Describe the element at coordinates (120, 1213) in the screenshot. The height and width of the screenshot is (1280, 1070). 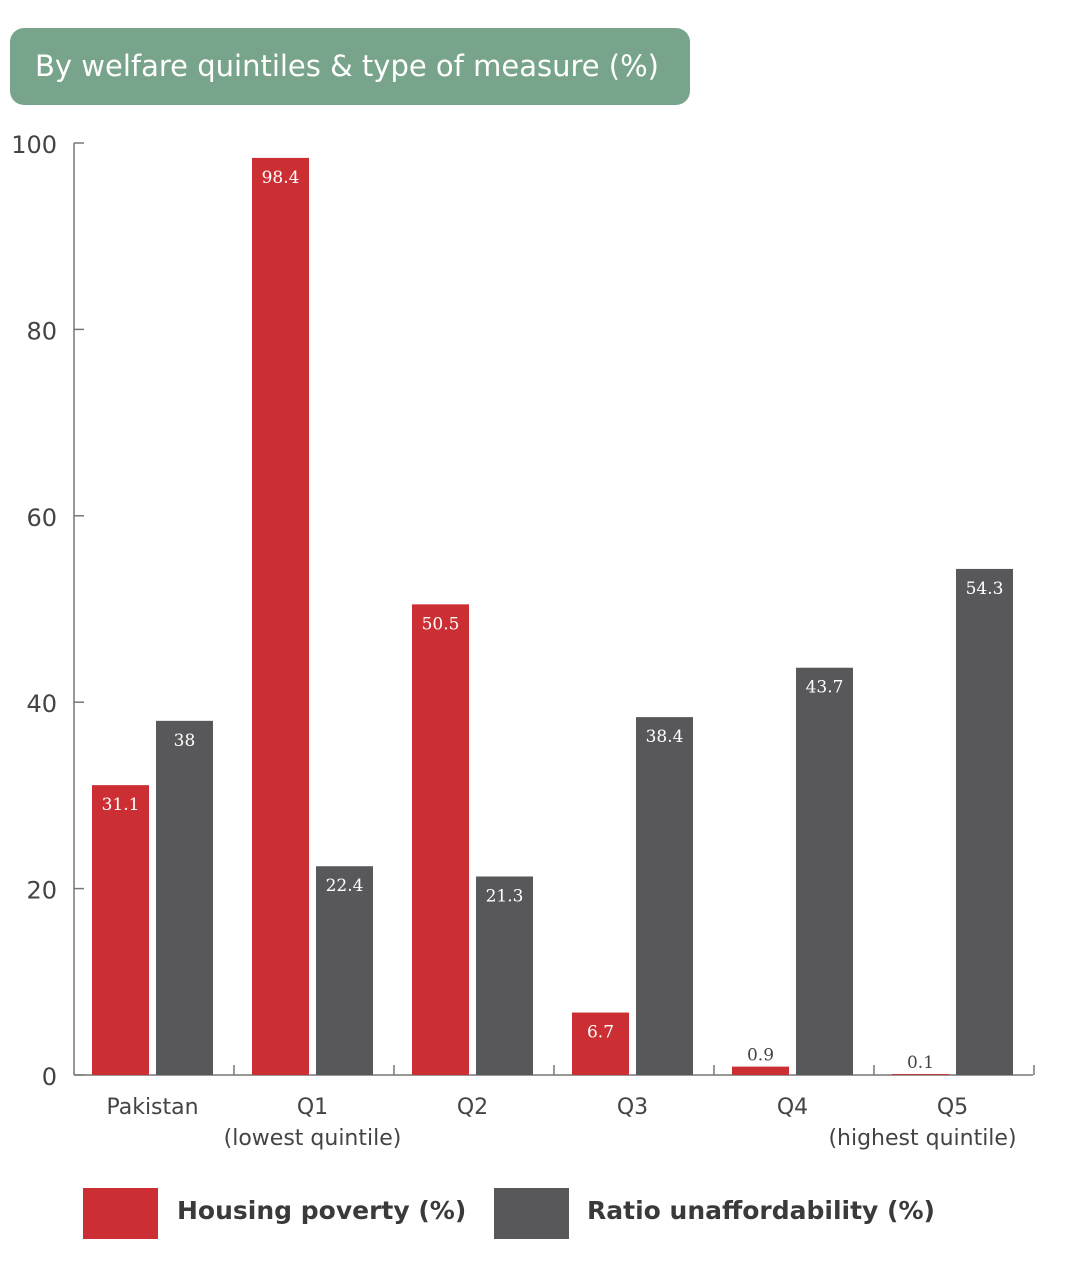
I see `legend-swatch-housing-poverty` at that location.